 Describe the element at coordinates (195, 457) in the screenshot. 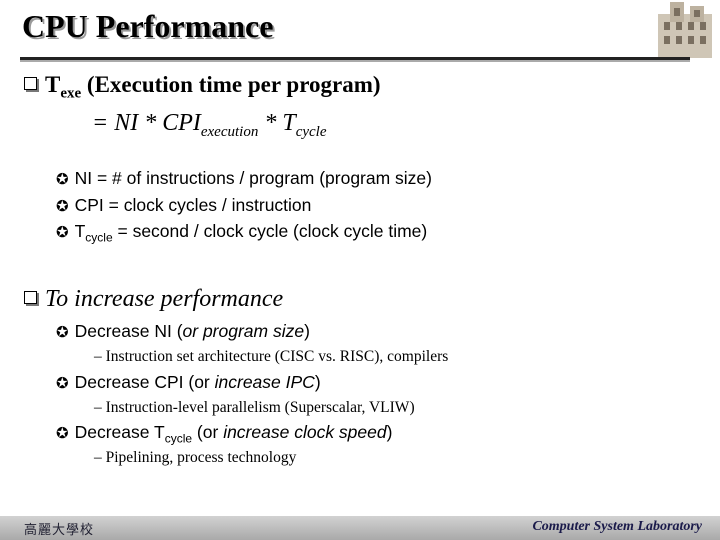

I see `decrease-tcycle-detail: – Pipelining, process technology` at that location.